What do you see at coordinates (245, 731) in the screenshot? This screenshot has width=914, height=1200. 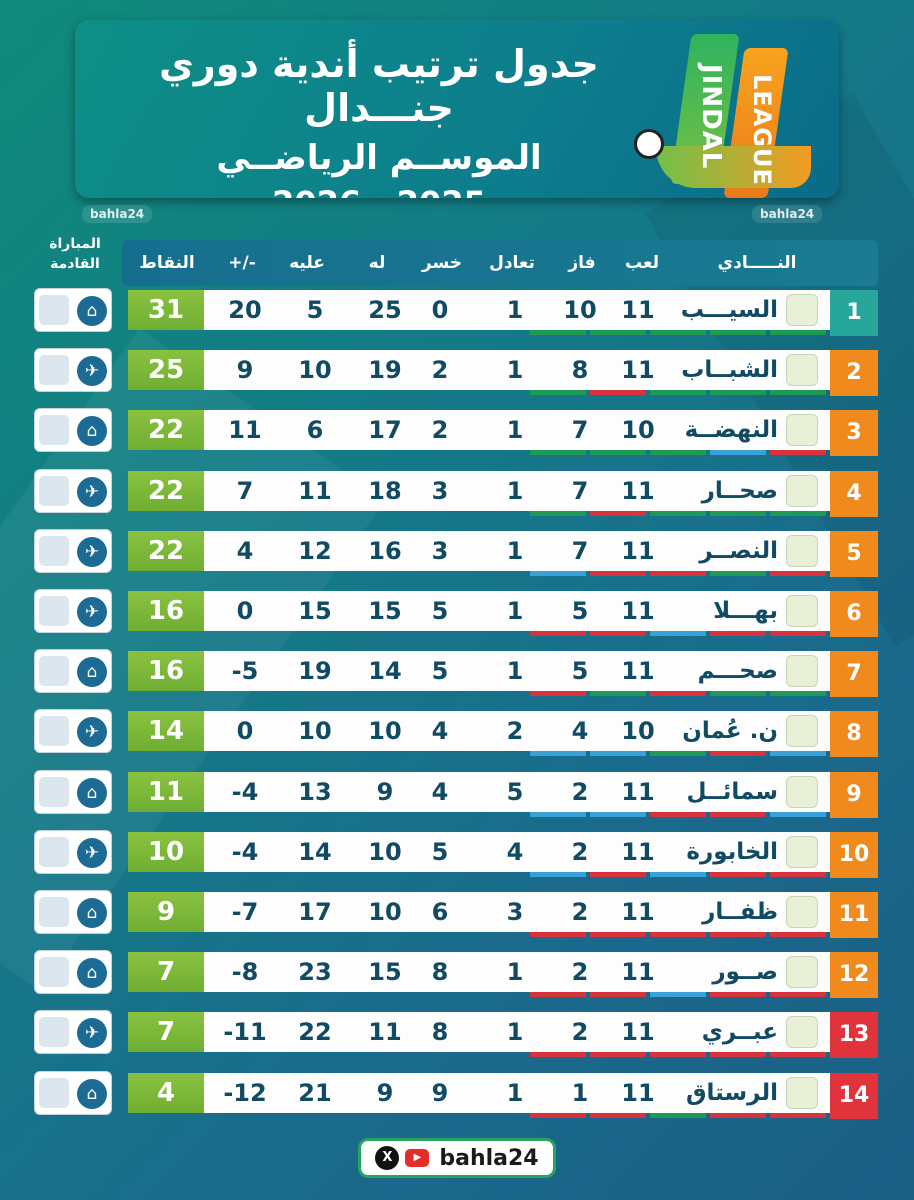 I see `row-diff: 0` at bounding box center [245, 731].